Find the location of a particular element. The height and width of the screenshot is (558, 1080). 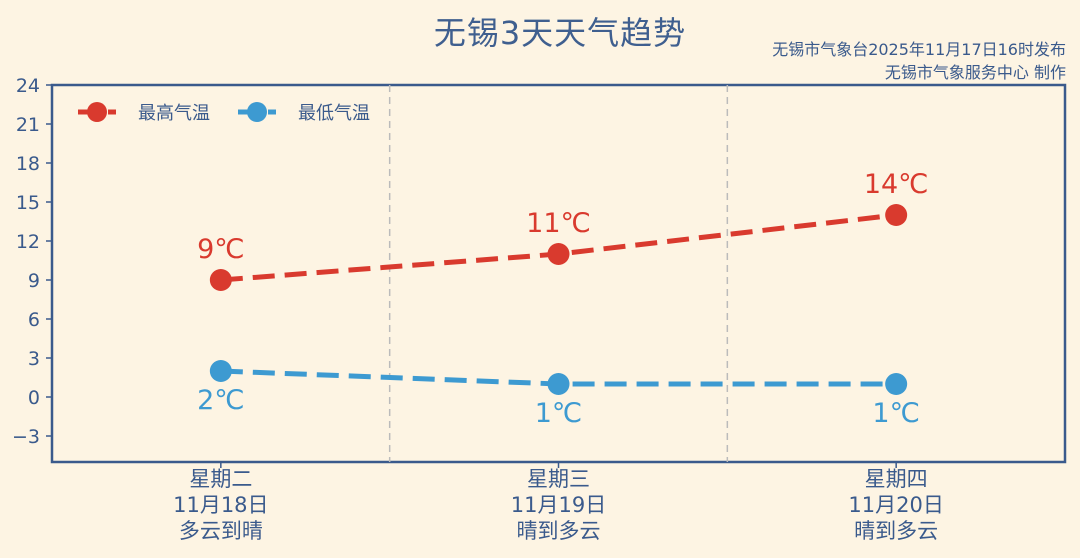

legend-label: 最高气温 is located at coordinates (174, 113).